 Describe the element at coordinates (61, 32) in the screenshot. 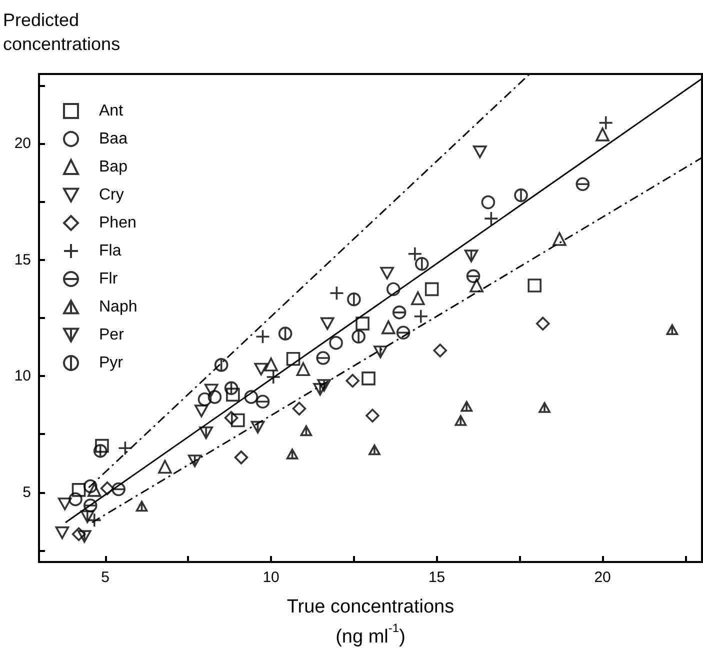

I see `y-axis-title: Predicted concentrations` at that location.